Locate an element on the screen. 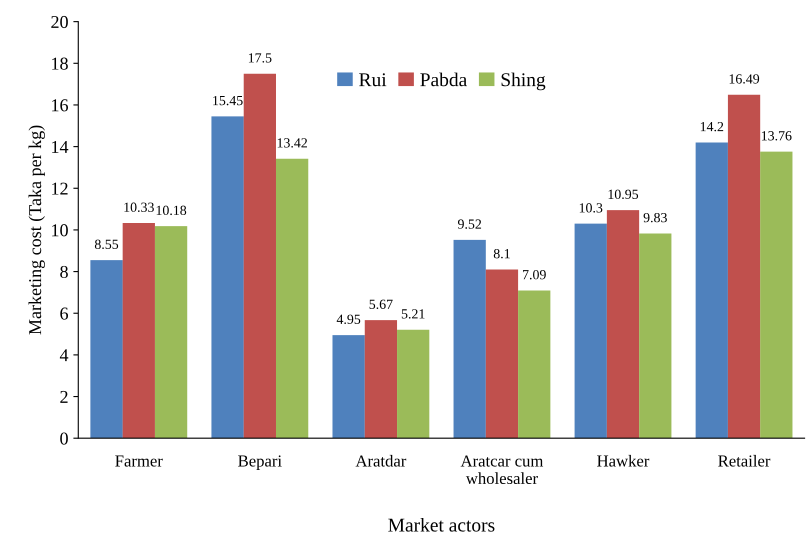 Image resolution: width=807 pixels, height=541 pixels. y-tick-label: 12 is located at coordinates (60, 188).